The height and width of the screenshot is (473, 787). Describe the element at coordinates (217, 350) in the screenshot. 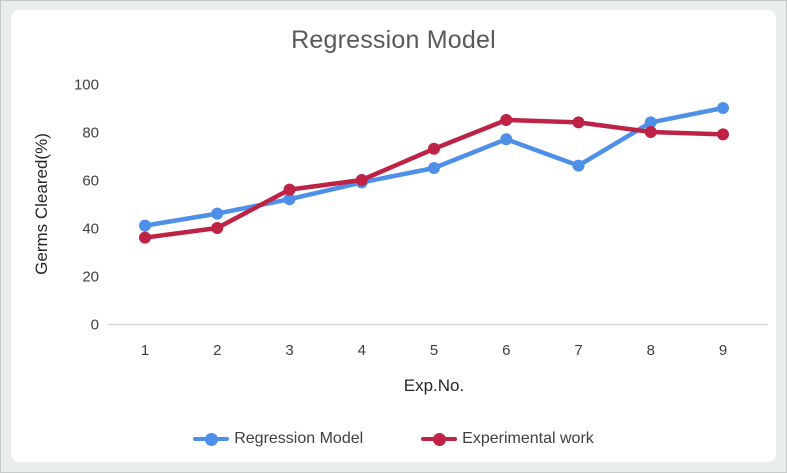

I see `x-tick-label: 2` at that location.